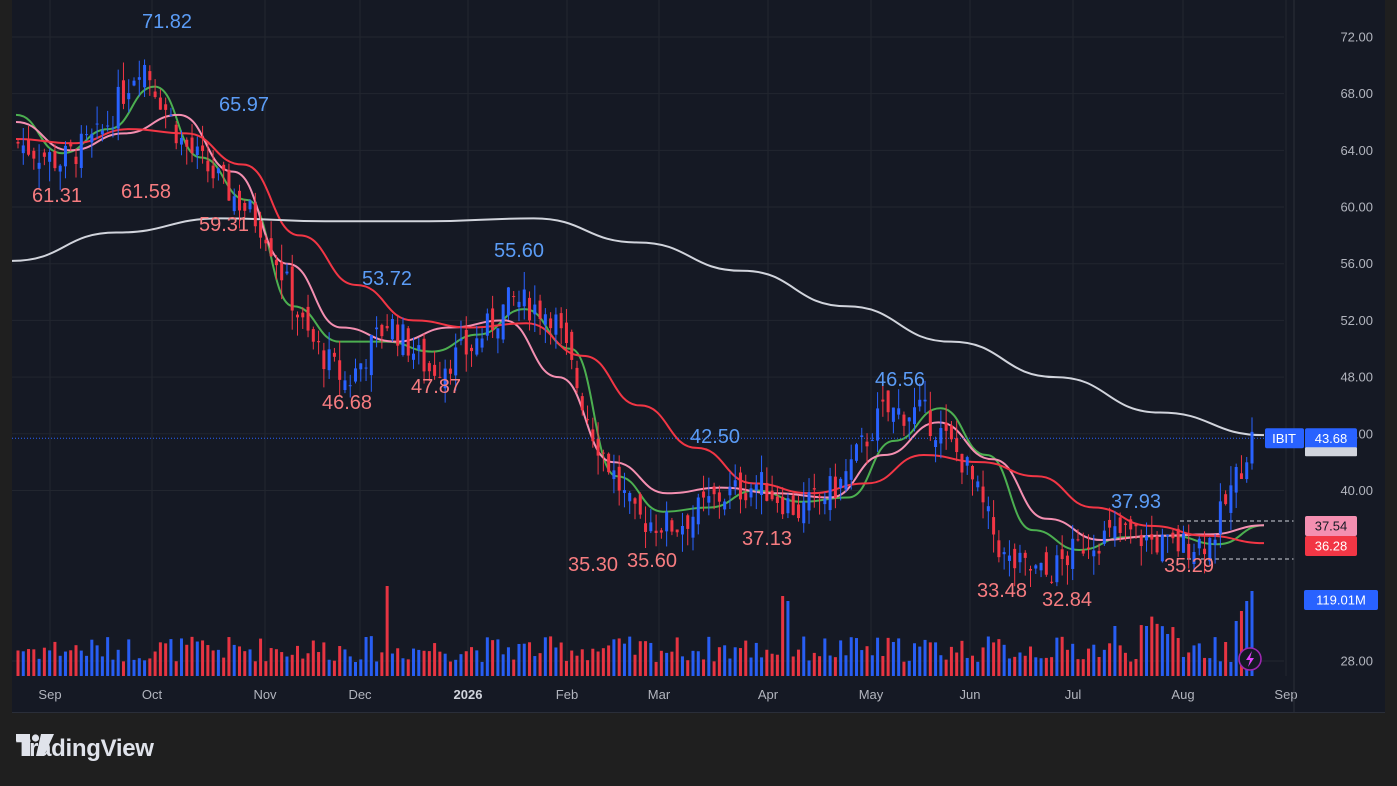  Describe the element at coordinates (1250, 659) in the screenshot. I see `lightning-icon` at that location.